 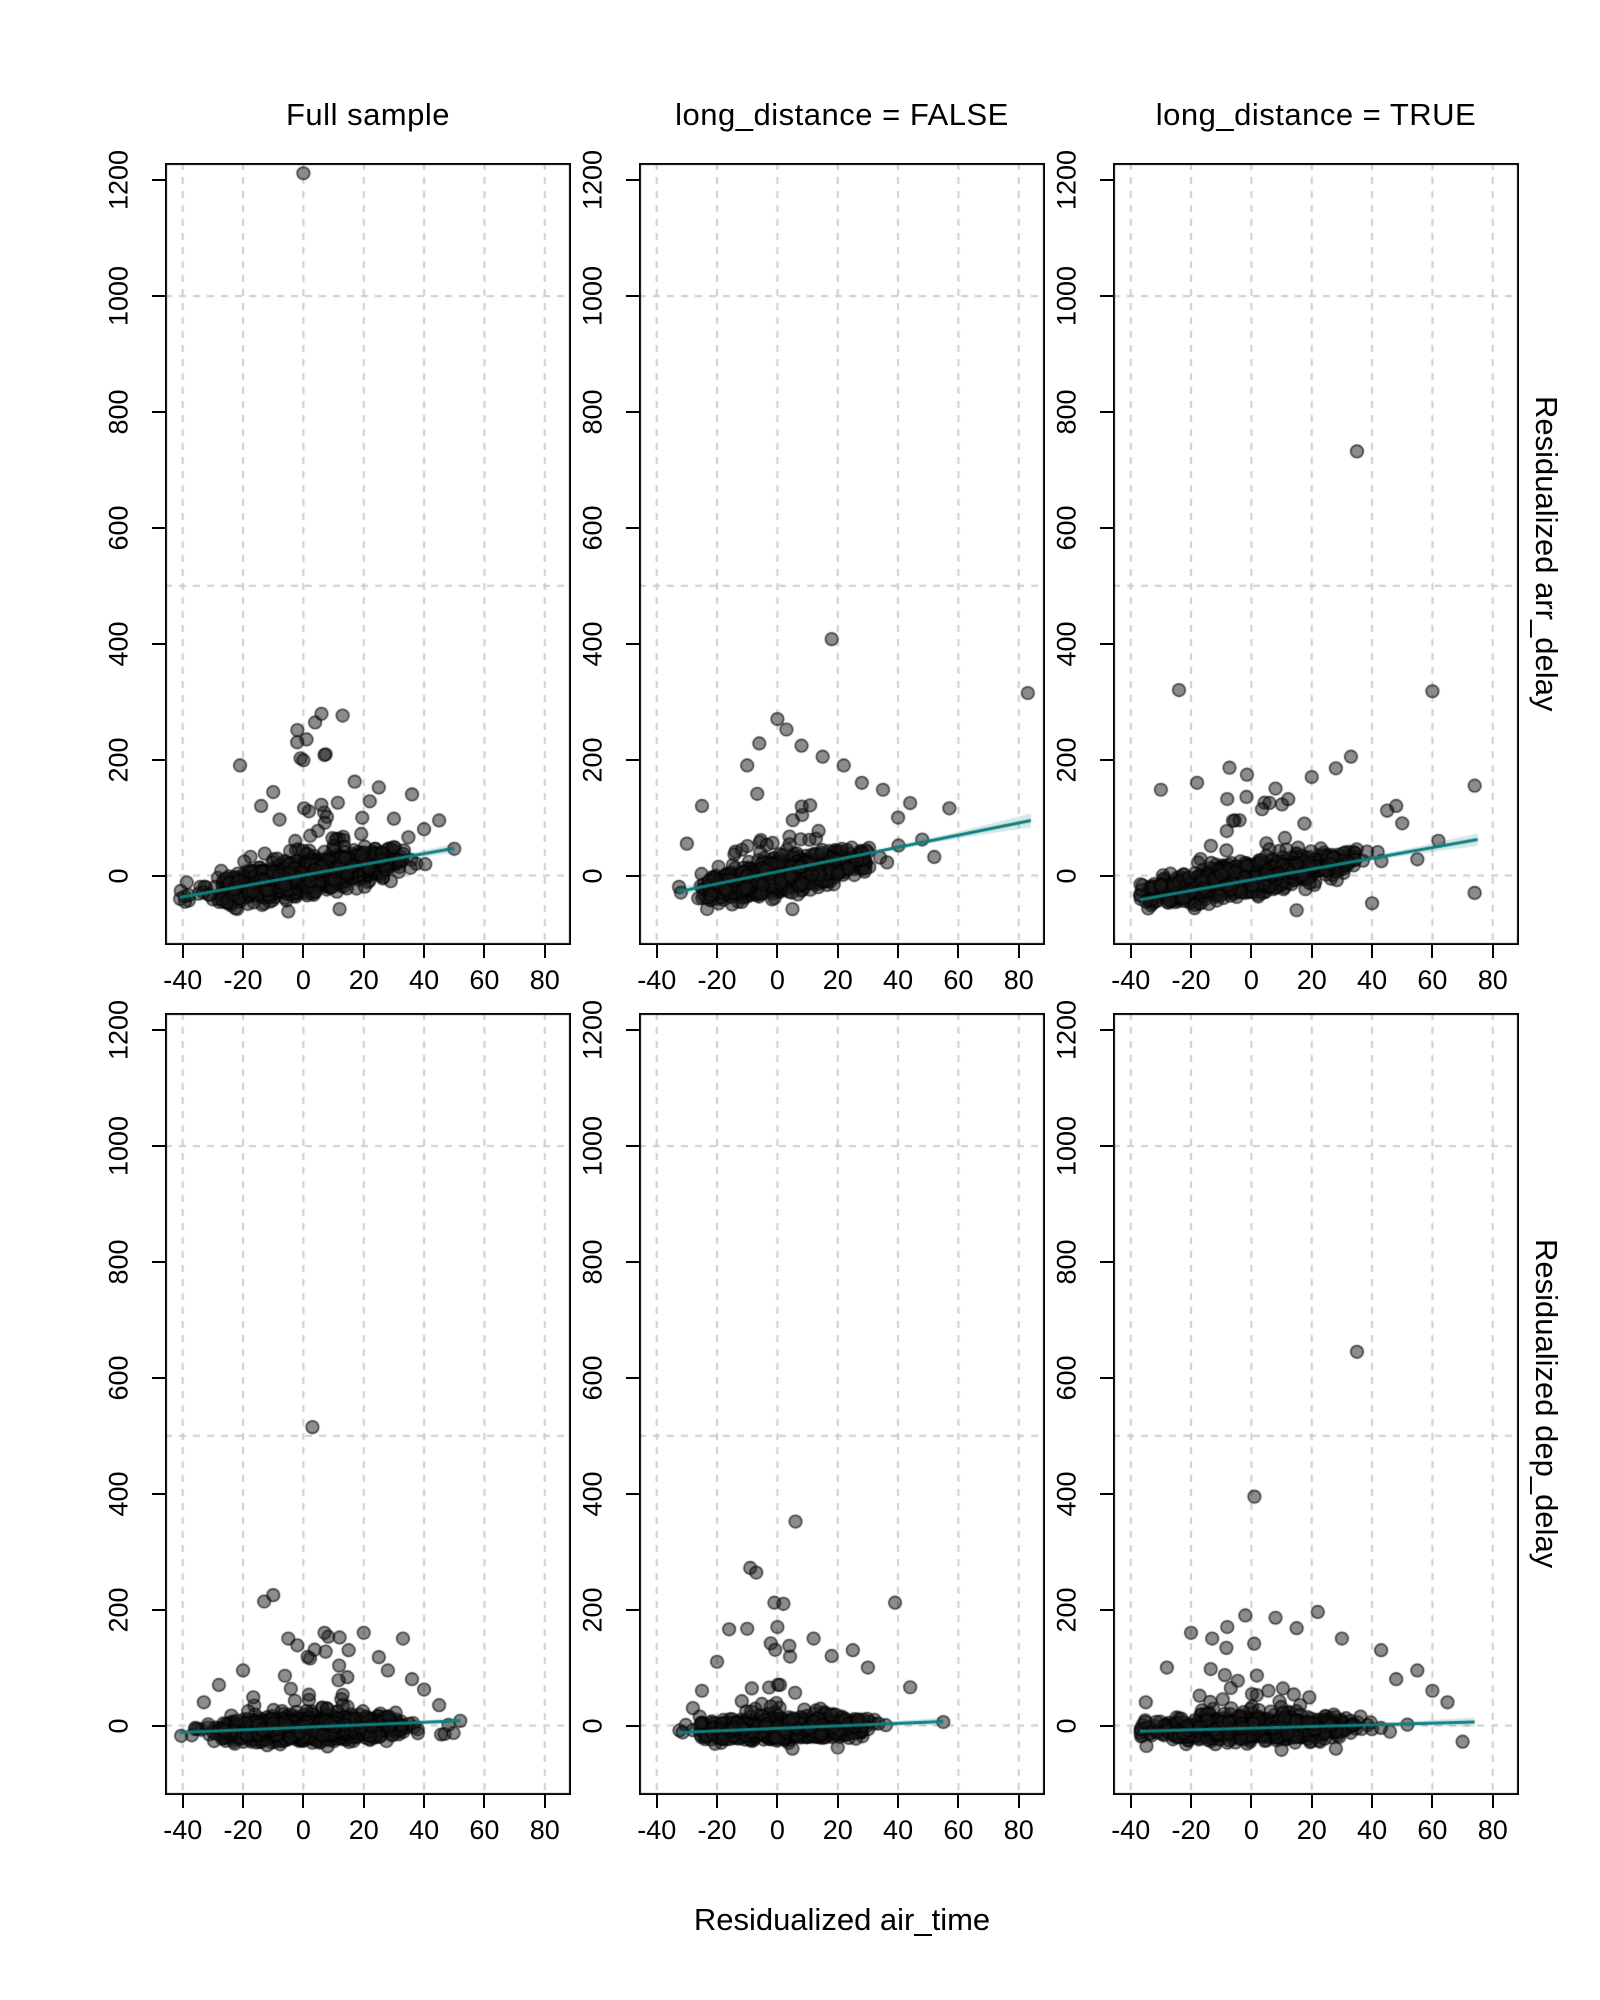 What do you see at coordinates (842, 1919) in the screenshot?
I see `x-axis-title: Residualized air_time` at bounding box center [842, 1919].